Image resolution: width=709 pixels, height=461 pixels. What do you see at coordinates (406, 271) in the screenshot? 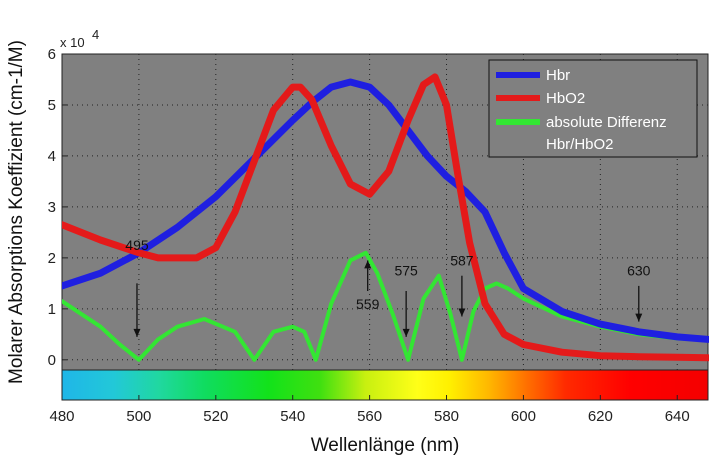
I see `annotation-label-575: 575` at bounding box center [406, 271].